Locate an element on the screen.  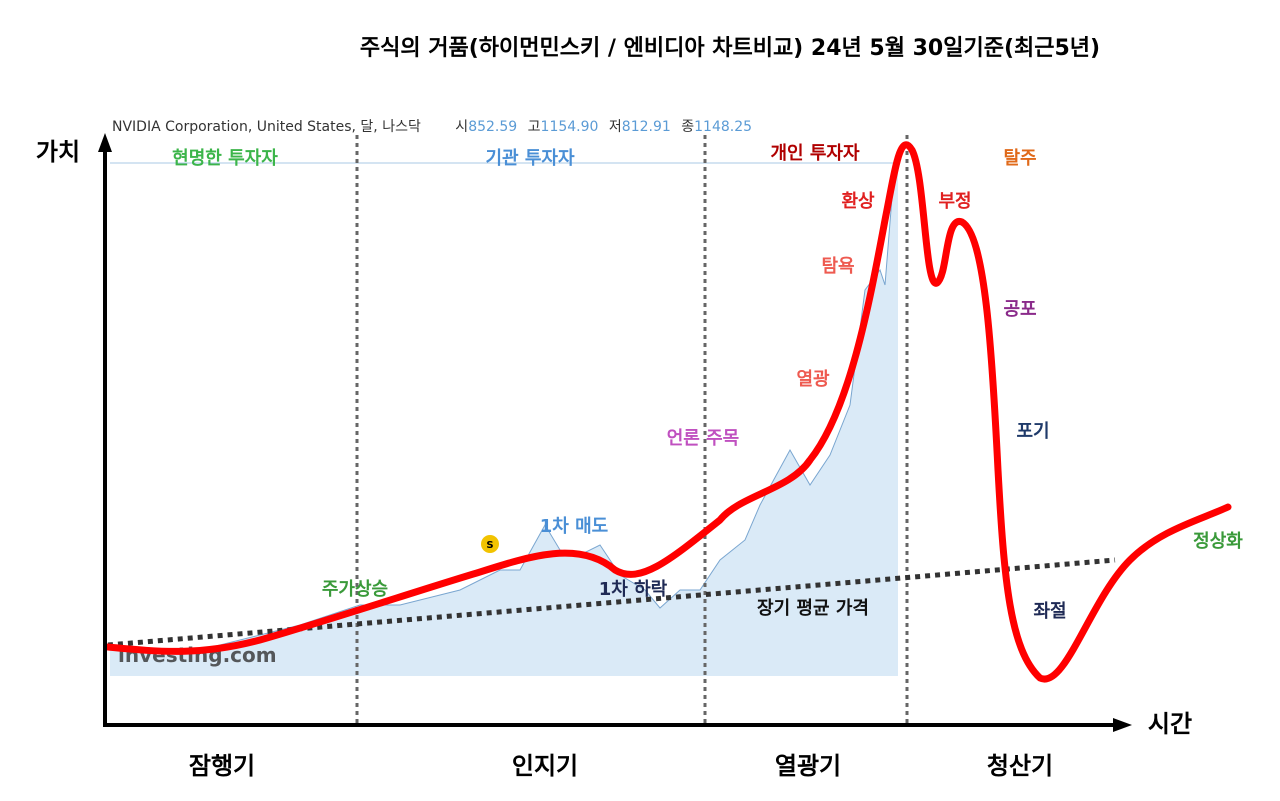
investor-label: 현명한 투자자 is located at coordinates (225, 158).